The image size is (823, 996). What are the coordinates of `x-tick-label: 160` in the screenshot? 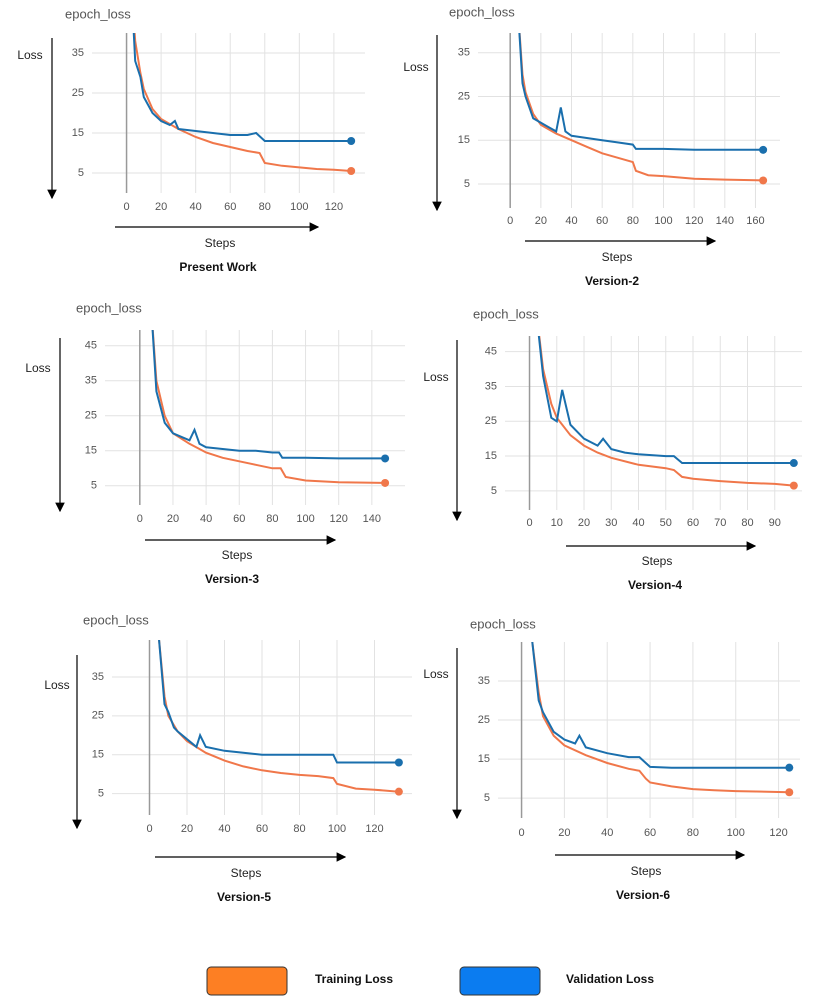 It's located at (755, 221).